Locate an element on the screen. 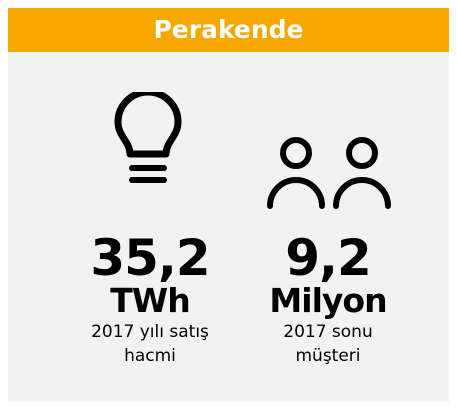 The height and width of the screenshot is (410, 457). stat-description: müşteri is located at coordinates (328, 356).